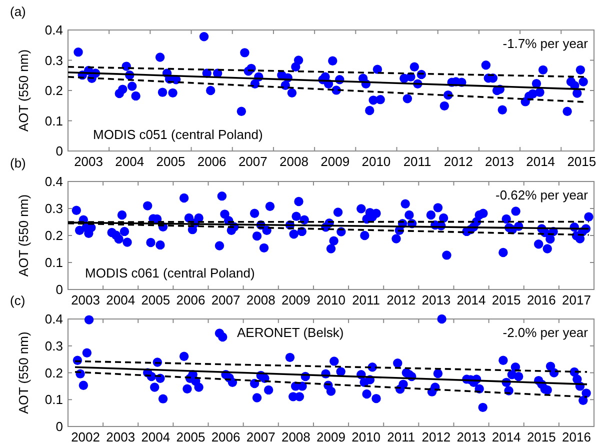 This screenshot has width=600, height=443. What do you see at coordinates (545, 43) in the screenshot?
I see `annotation: -1.7% per year` at bounding box center [545, 43].